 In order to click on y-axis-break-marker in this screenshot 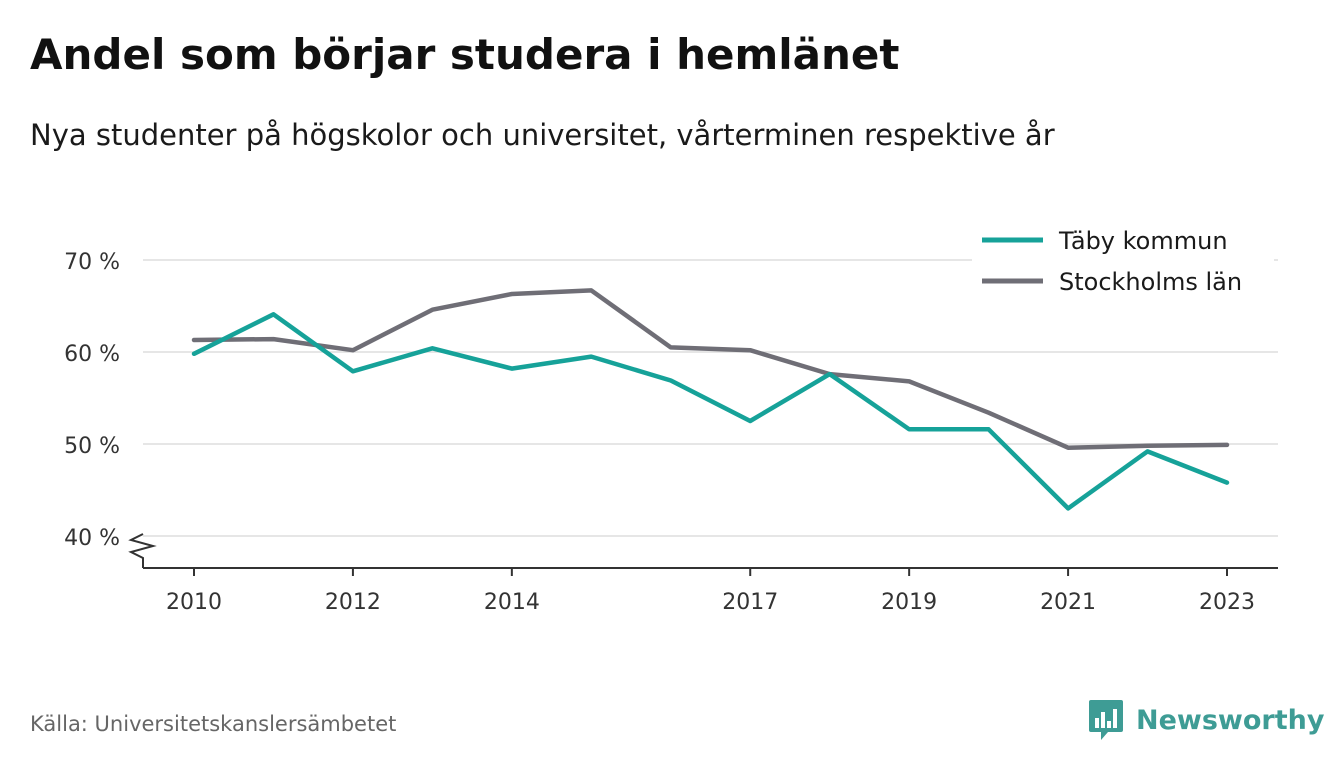, I will do `click(142, 550)`.